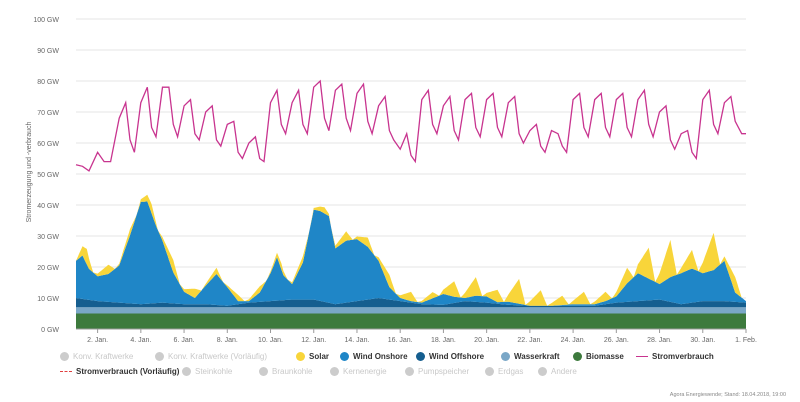 This screenshot has width=800, height=402. What do you see at coordinates (227, 340) in the screenshot?
I see `x-tick-label: 8. Jan.` at bounding box center [227, 340].